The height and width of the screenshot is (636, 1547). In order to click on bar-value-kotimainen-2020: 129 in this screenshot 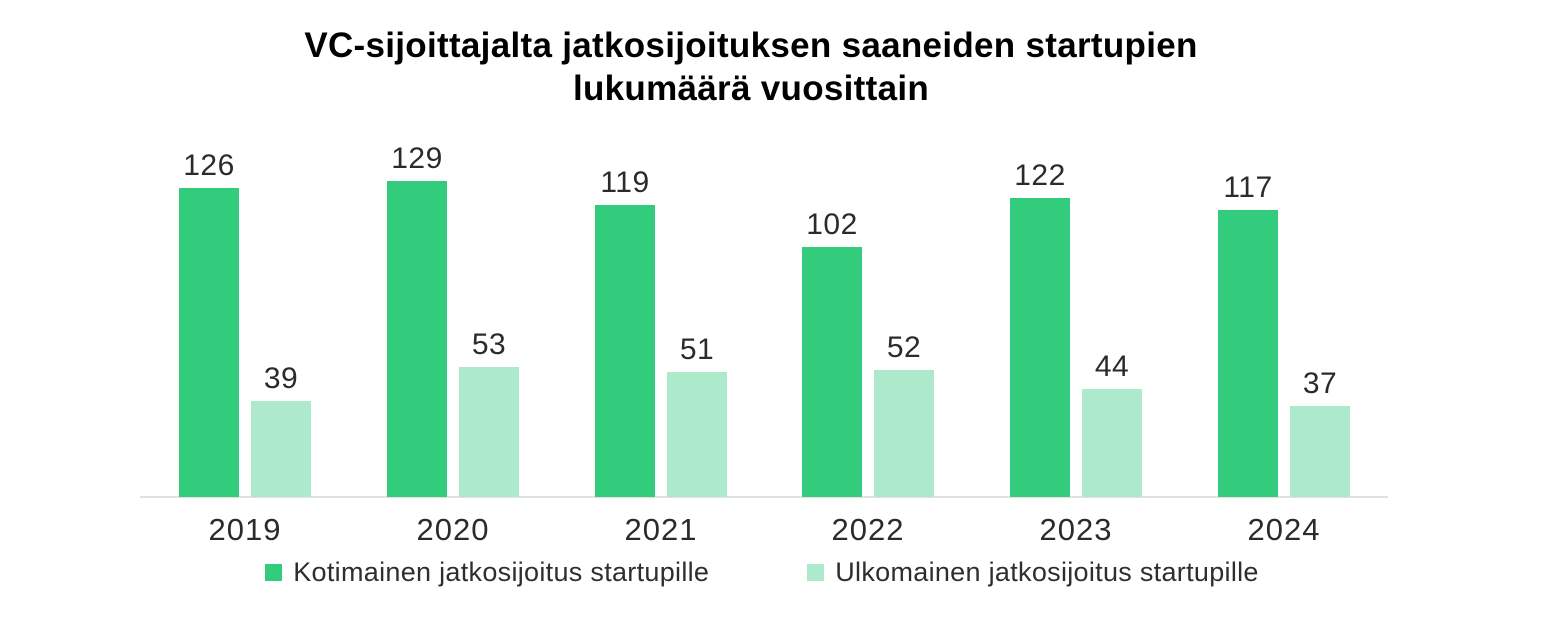, I will do `click(417, 158)`.